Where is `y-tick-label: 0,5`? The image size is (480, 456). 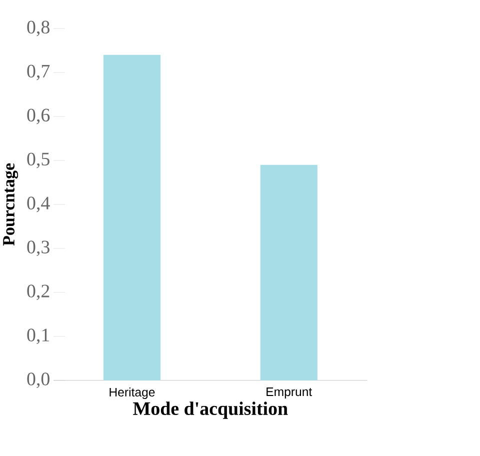
y-tick-label: 0,5 is located at coordinates (38, 160).